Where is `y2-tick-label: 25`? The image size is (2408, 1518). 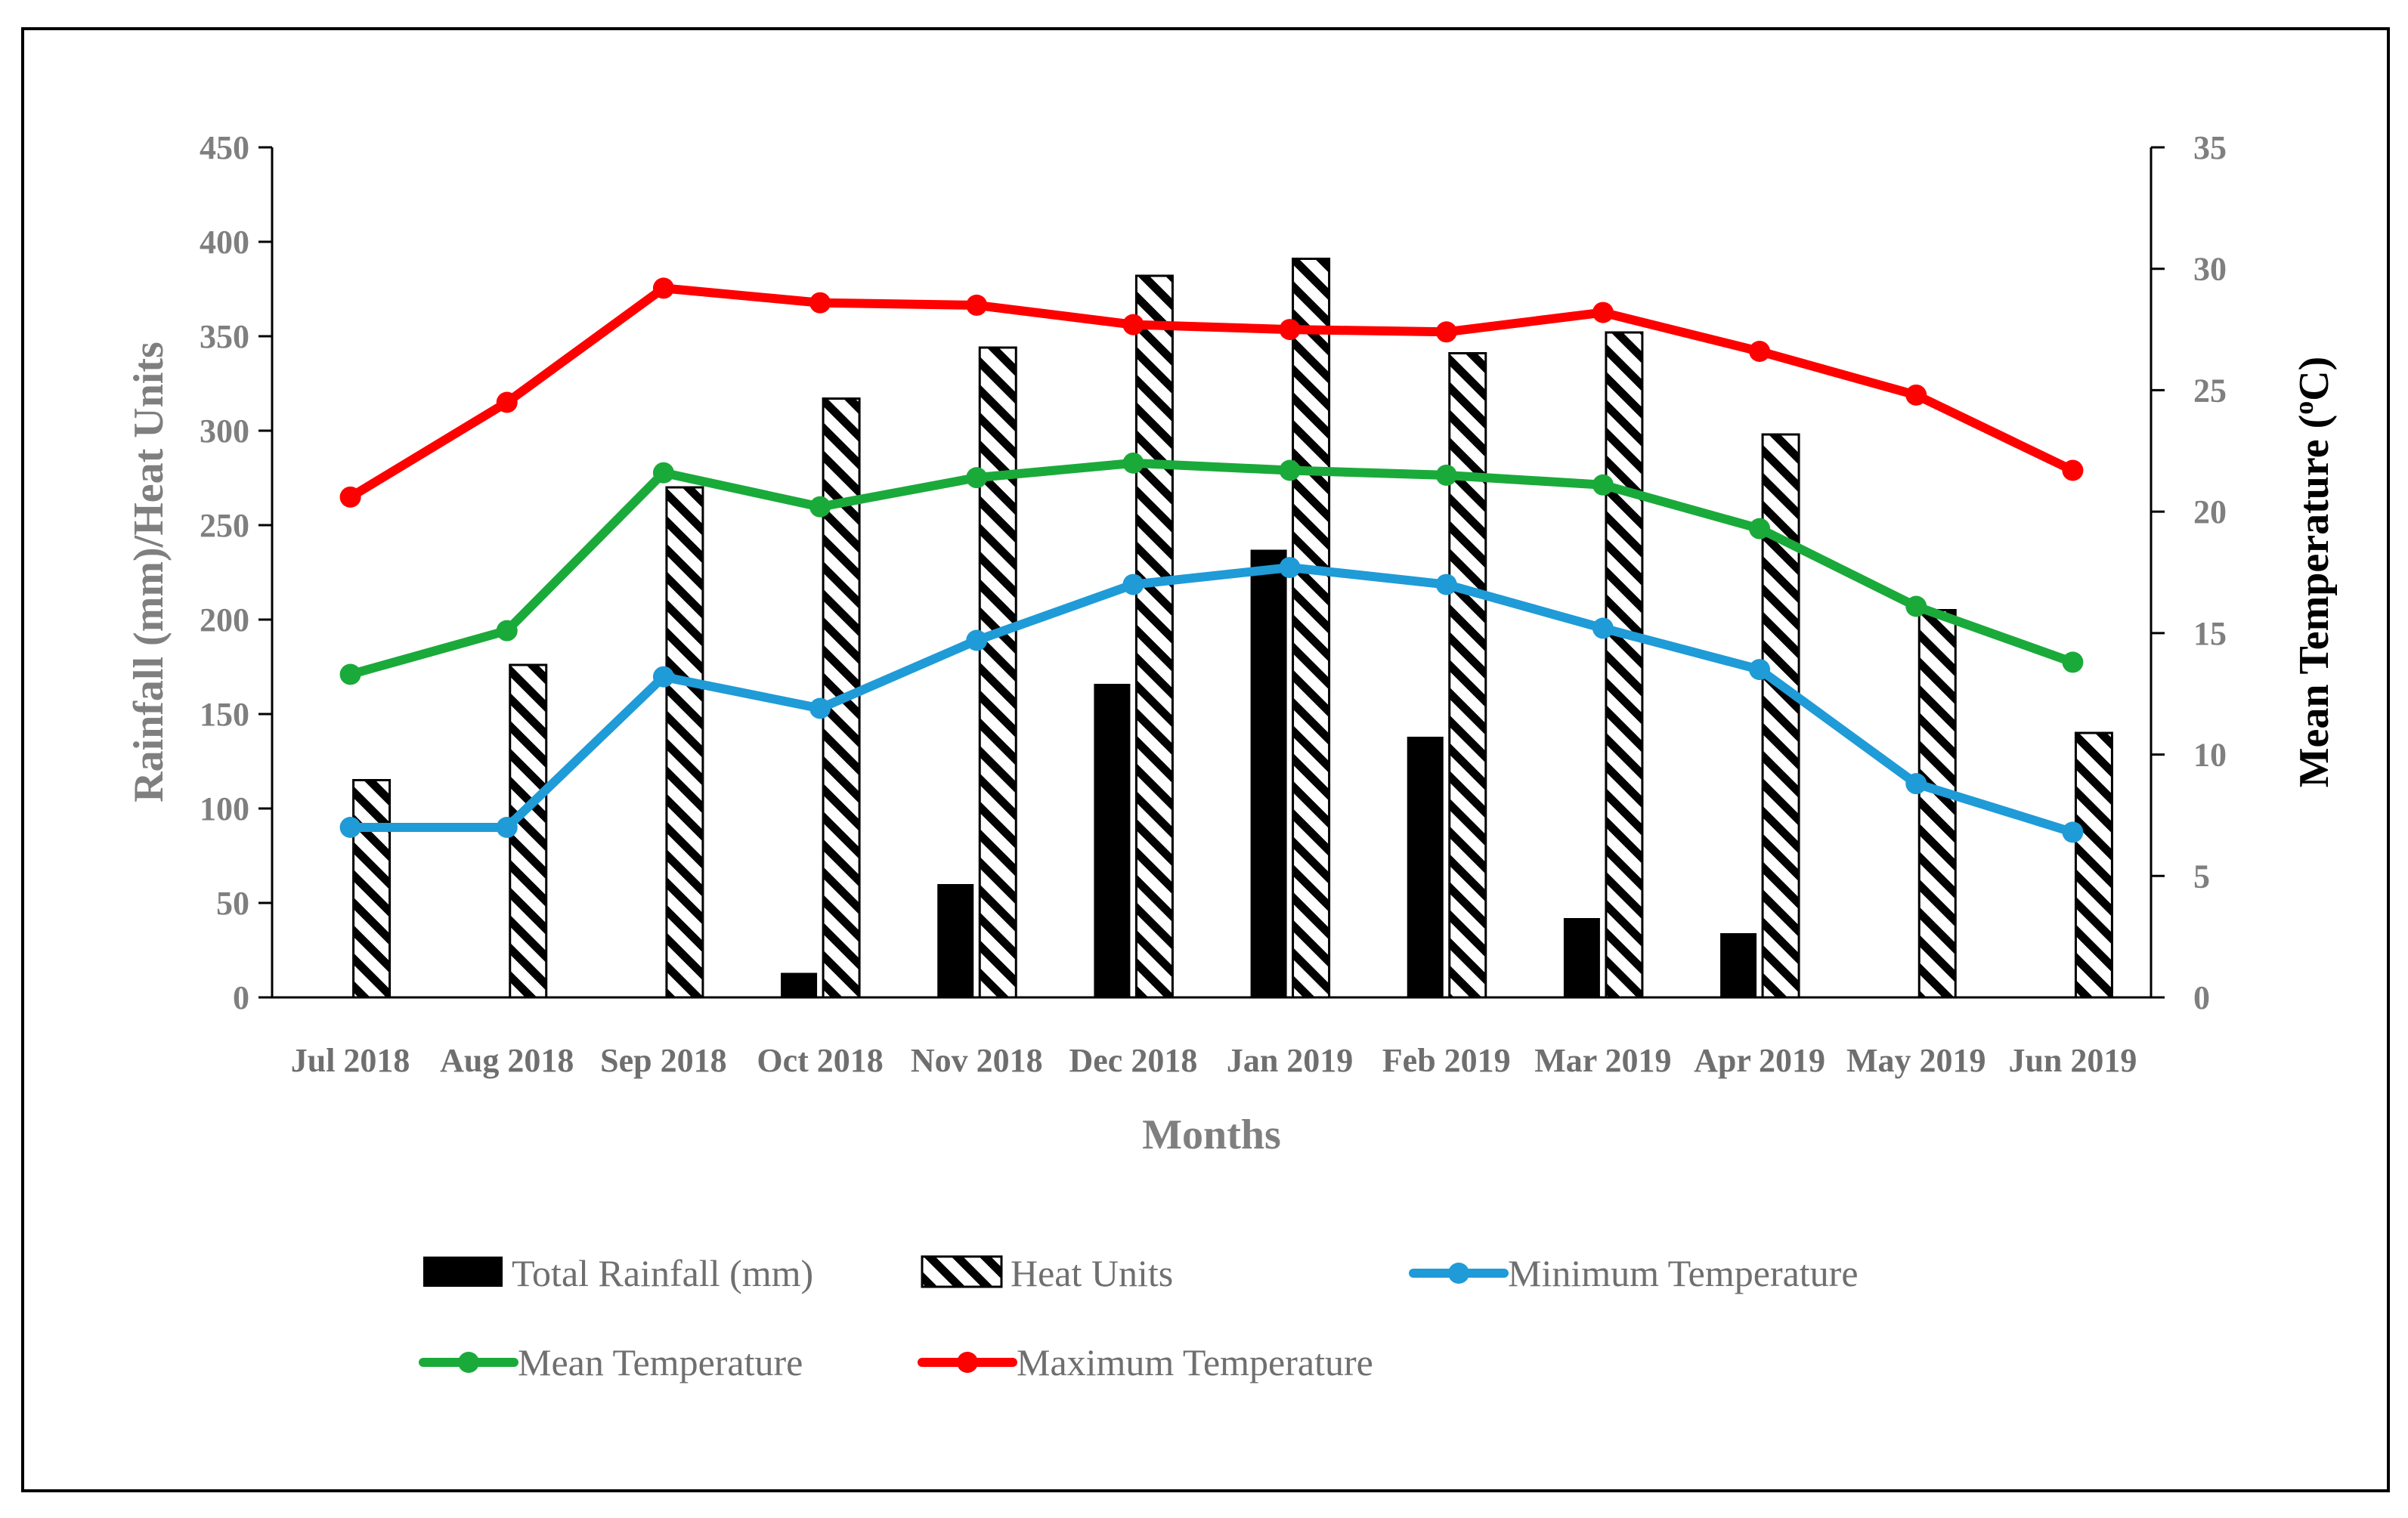
y2-tick-label: 25 is located at coordinates (2210, 390).